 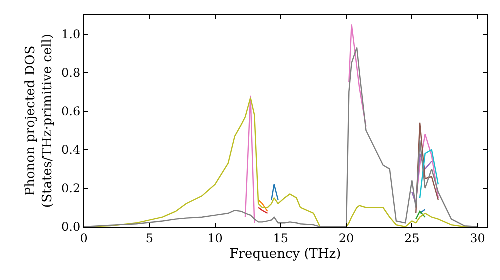 I want to click on y-tick-label: 0.8, so click(x=71, y=73).